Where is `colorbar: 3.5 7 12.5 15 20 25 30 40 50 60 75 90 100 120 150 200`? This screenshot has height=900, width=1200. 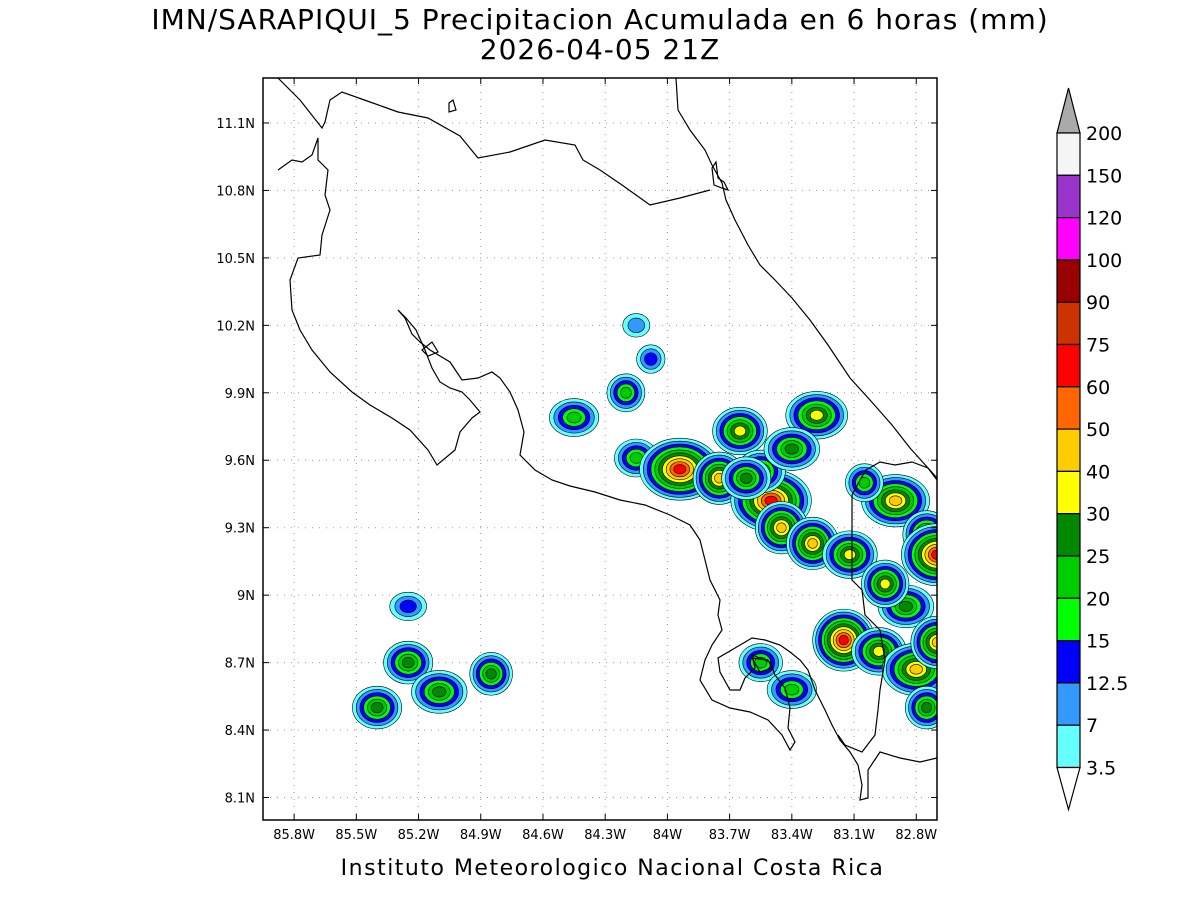
colorbar: 3.5 7 12.5 15 20 25 30 40 50 60 75 90 100 120 150 200 is located at coordinates (1092, 449).